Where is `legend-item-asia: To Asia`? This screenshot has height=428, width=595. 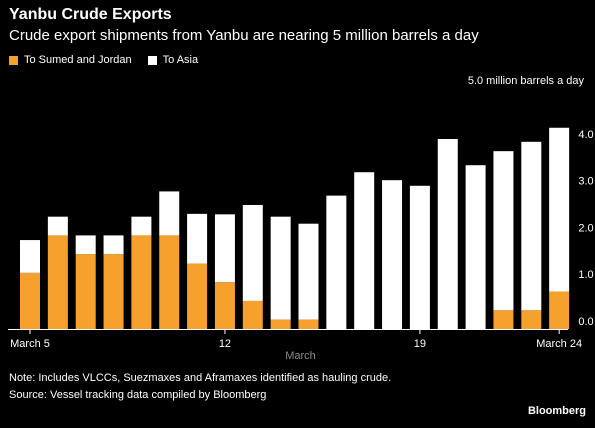
legend-item-asia: To Asia is located at coordinates (173, 60).